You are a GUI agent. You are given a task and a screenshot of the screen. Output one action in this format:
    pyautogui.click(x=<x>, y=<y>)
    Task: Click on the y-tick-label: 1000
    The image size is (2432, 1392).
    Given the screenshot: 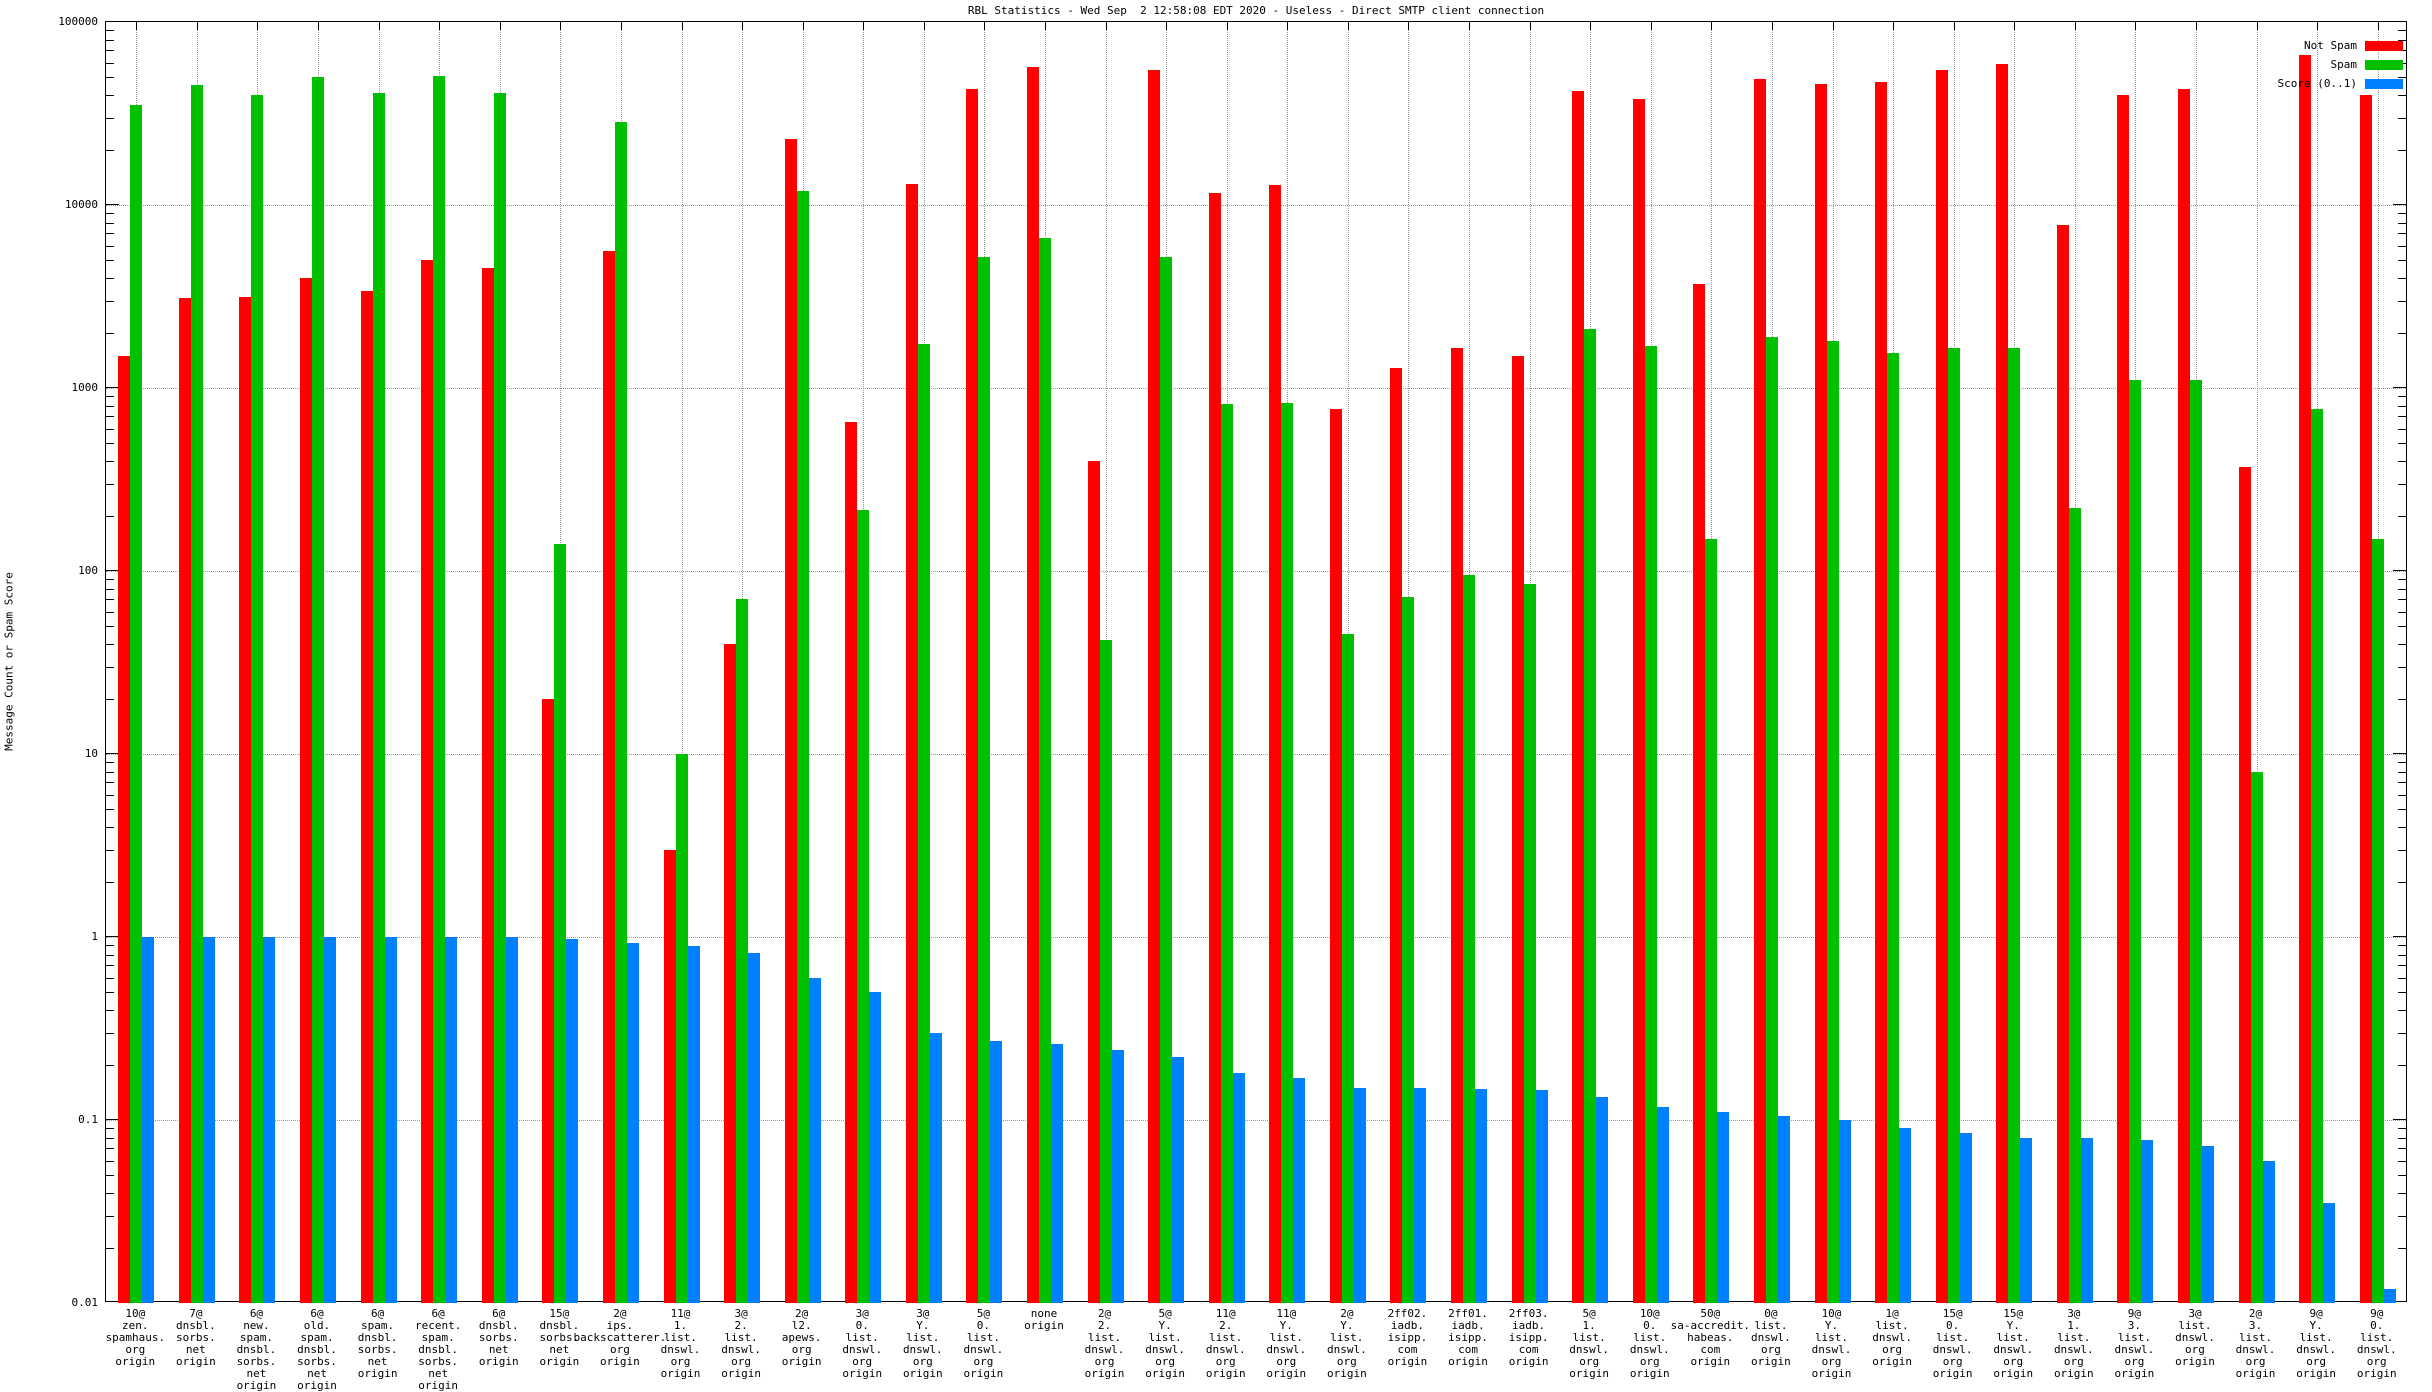 What is the action you would take?
    pyautogui.click(x=85, y=387)
    